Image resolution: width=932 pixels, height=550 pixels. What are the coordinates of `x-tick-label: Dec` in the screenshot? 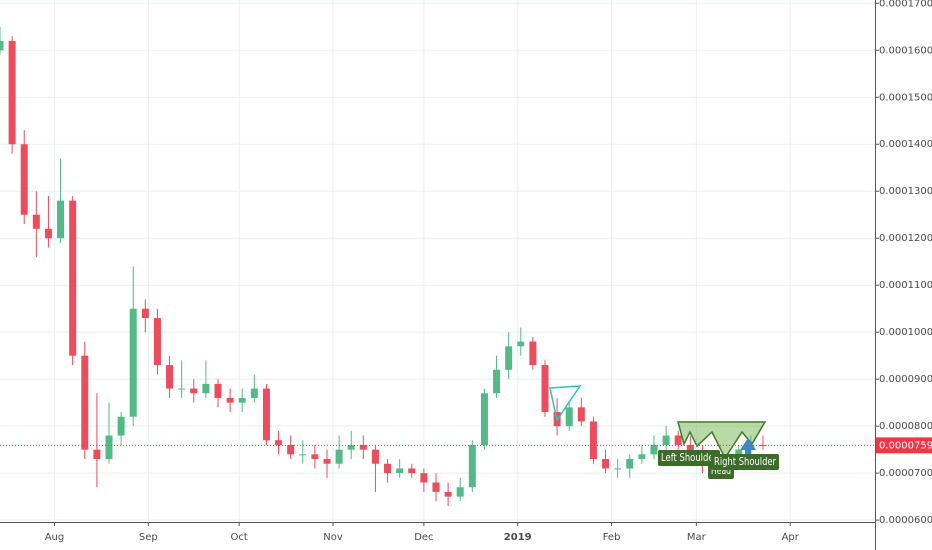 It's located at (423, 537).